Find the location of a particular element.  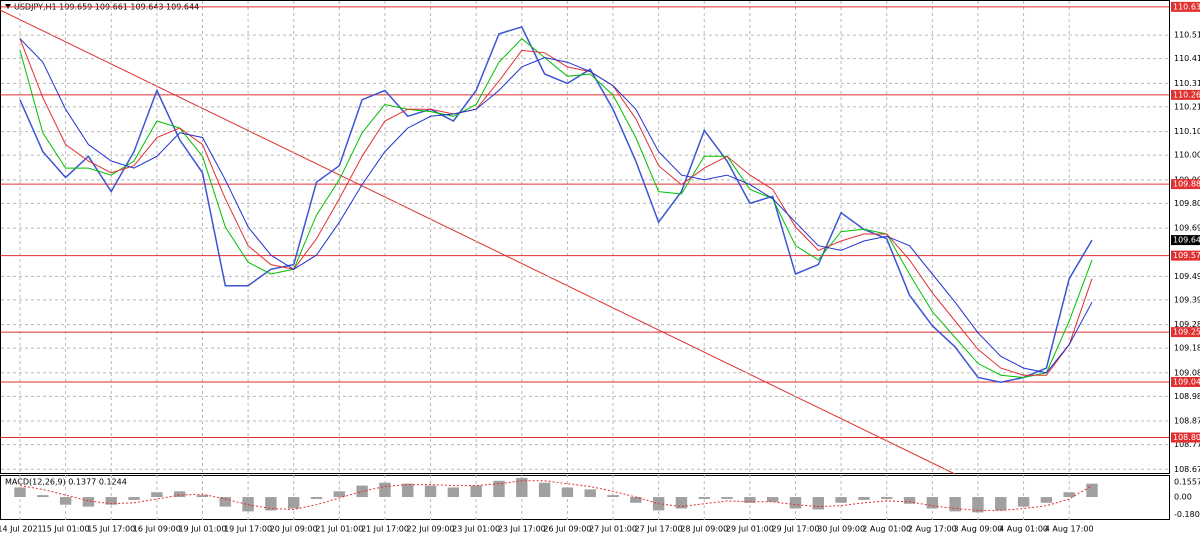

macd-frame is located at coordinates (585, 497).